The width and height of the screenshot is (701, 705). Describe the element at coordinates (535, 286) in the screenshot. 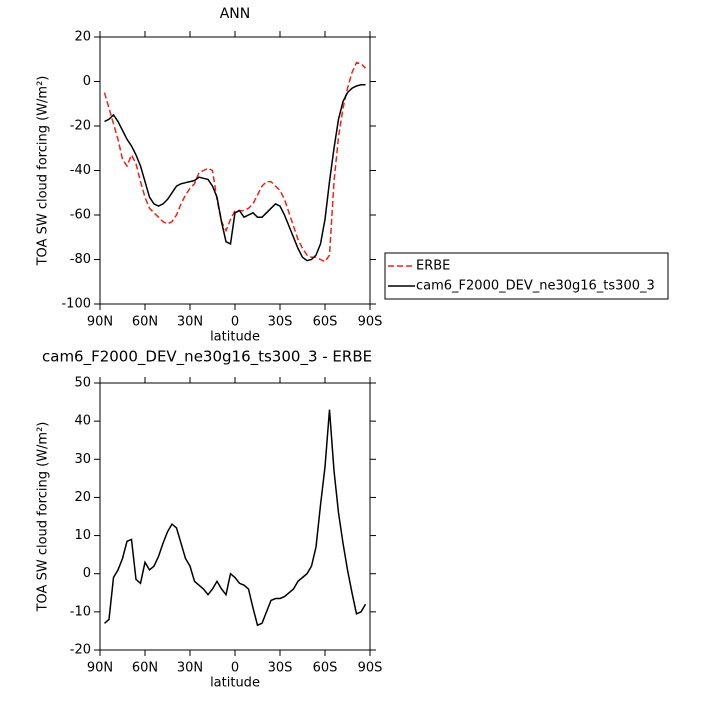

I see `legend-label: cam6_F2000_DEV_ne30g16_ts300_3` at that location.